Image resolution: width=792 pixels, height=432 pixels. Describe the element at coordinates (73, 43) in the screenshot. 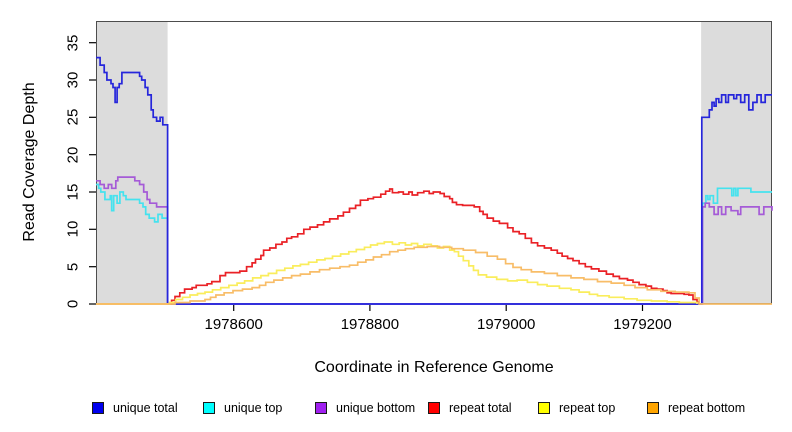

I see `y-tick-label: 35` at that location.